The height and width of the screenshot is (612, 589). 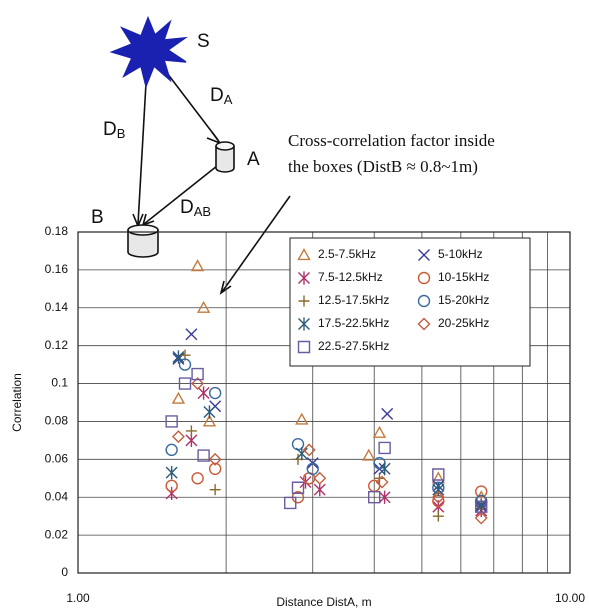 What do you see at coordinates (183, 193) in the screenshot?
I see `arrow` at bounding box center [183, 193].